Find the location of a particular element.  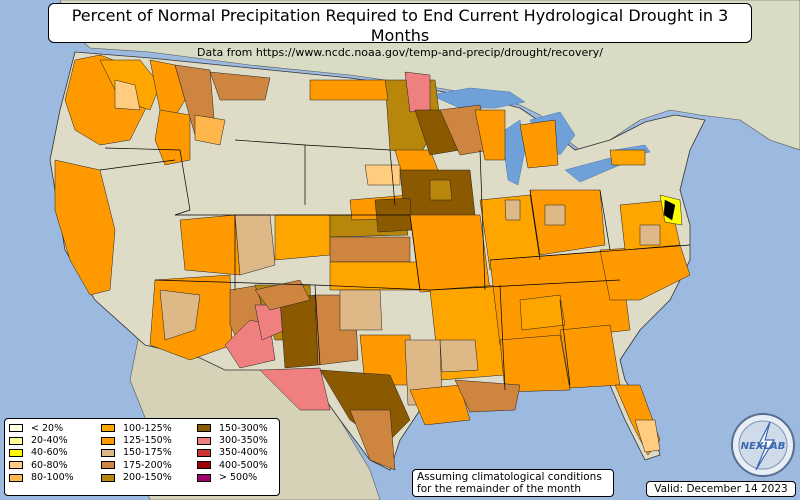

legend-label: 400-500% is located at coordinates (243, 465).